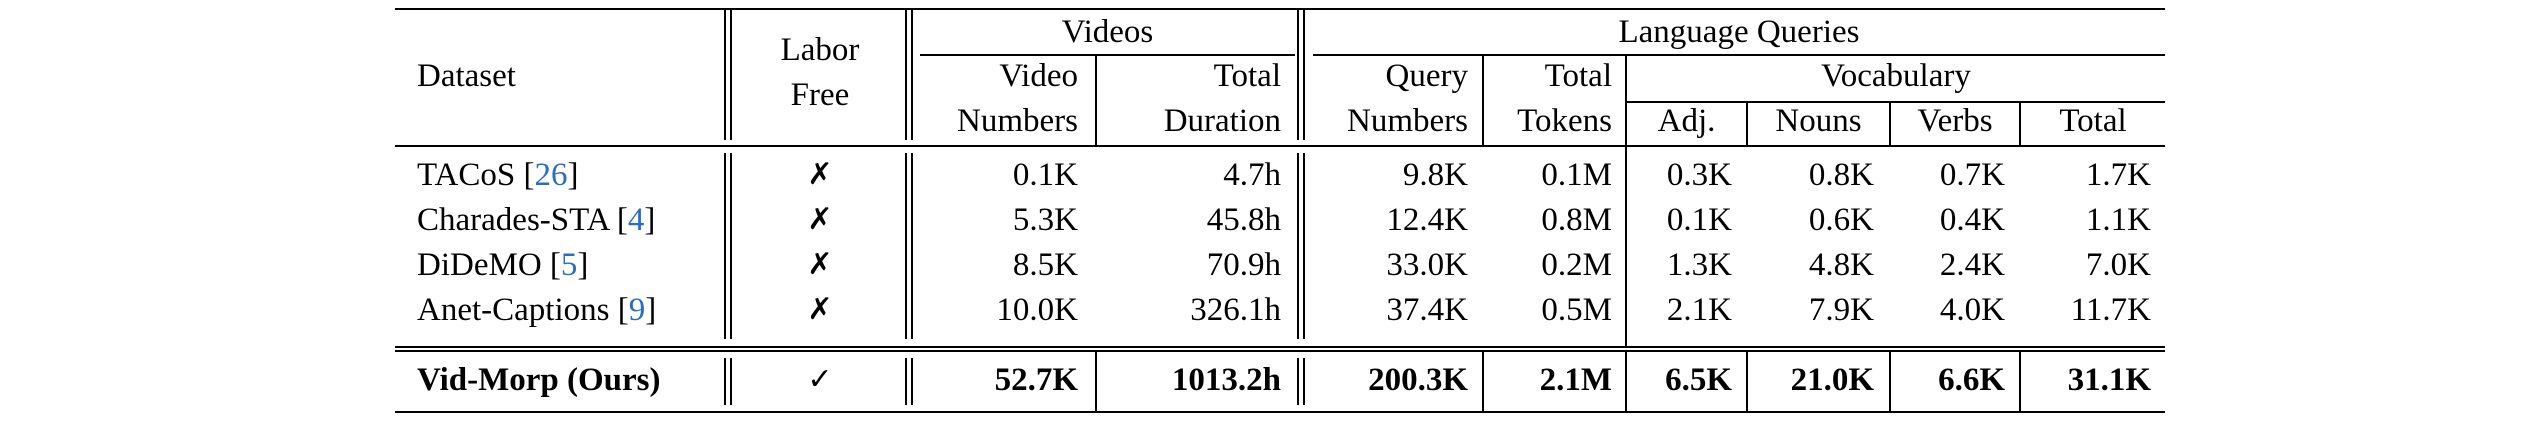 The height and width of the screenshot is (423, 2544). Describe the element at coordinates (1304, 381) in the screenshot. I see `videos-ours-rule-b` at that location.